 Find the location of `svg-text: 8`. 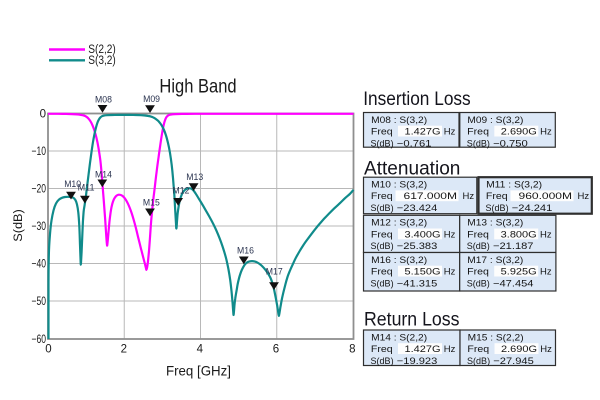

svg-text: 8 is located at coordinates (352, 350).